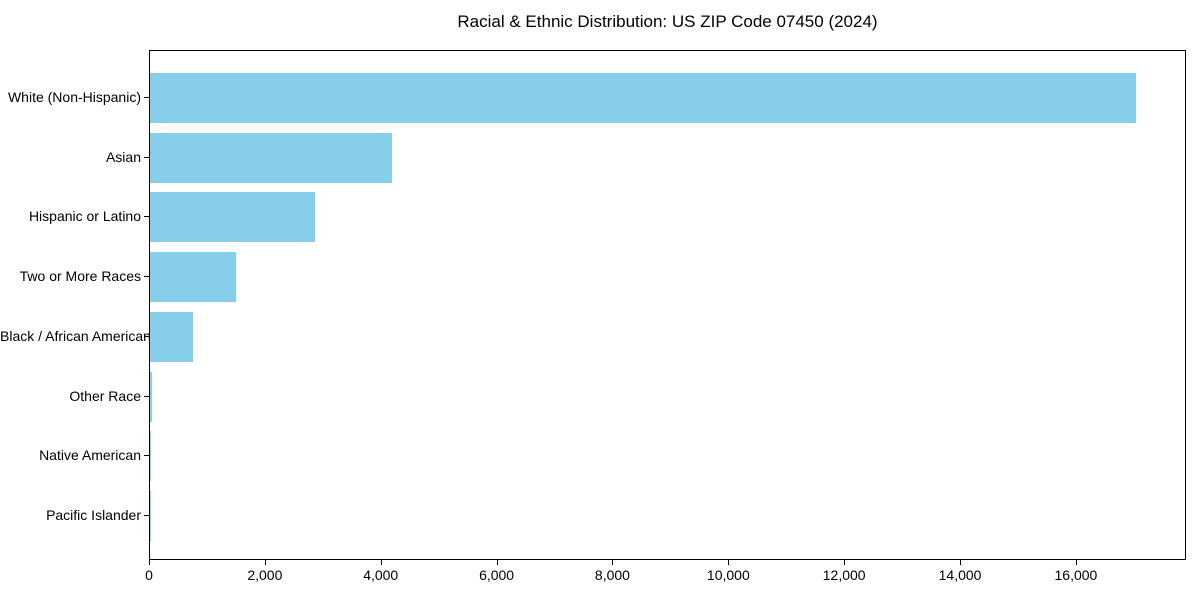 This screenshot has width=1200, height=600. Describe the element at coordinates (271, 157) in the screenshot. I see `bar-asian` at that location.